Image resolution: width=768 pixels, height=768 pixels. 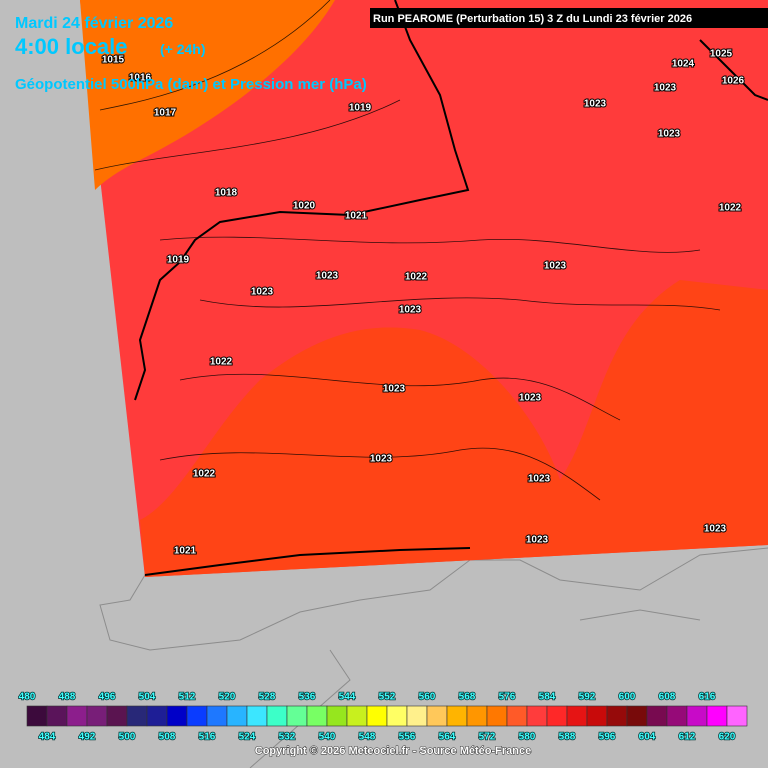 What do you see at coordinates (683, 64) in the screenshot?
I see `pressure-label: 1024` at bounding box center [683, 64].